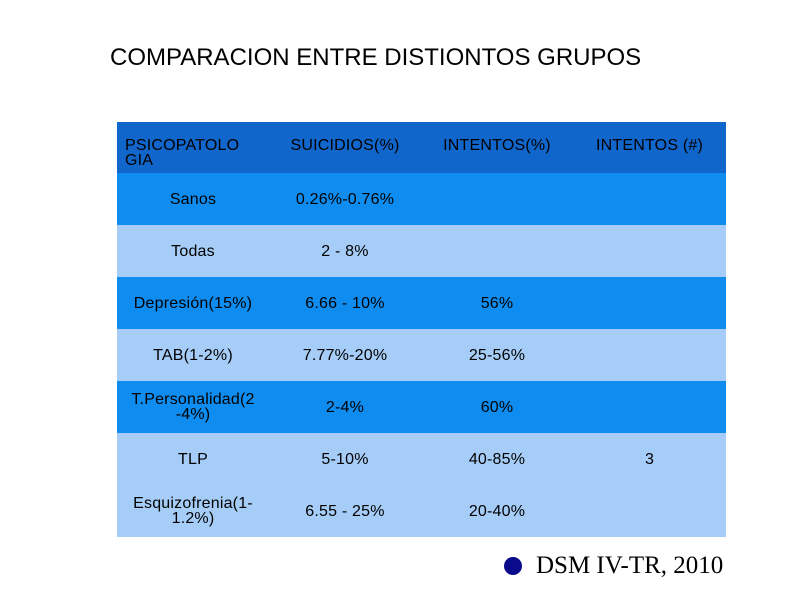 This screenshot has height=595, width=794. Describe the element at coordinates (513, 566) in the screenshot. I see `bullet-icon` at that location.